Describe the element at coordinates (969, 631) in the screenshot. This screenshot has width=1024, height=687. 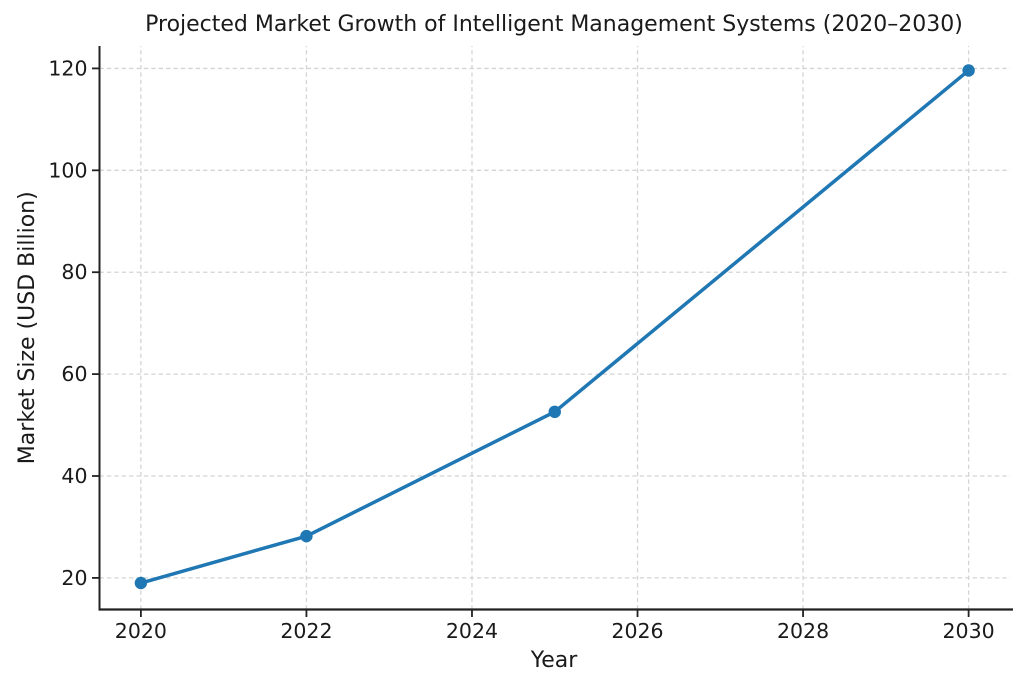
I see `x-tick-label: 2030` at that location.